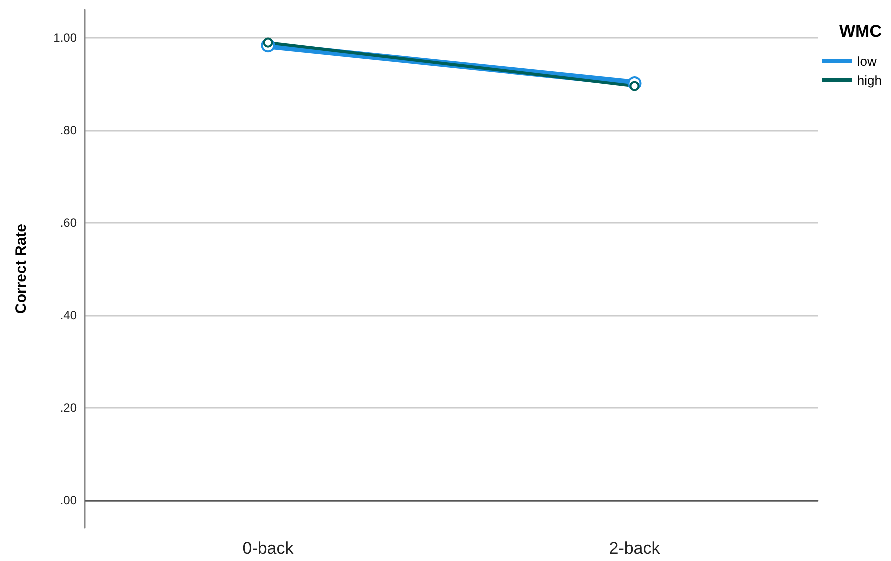  Describe the element at coordinates (861, 31) in the screenshot. I see `legend-title: WMC` at that location.